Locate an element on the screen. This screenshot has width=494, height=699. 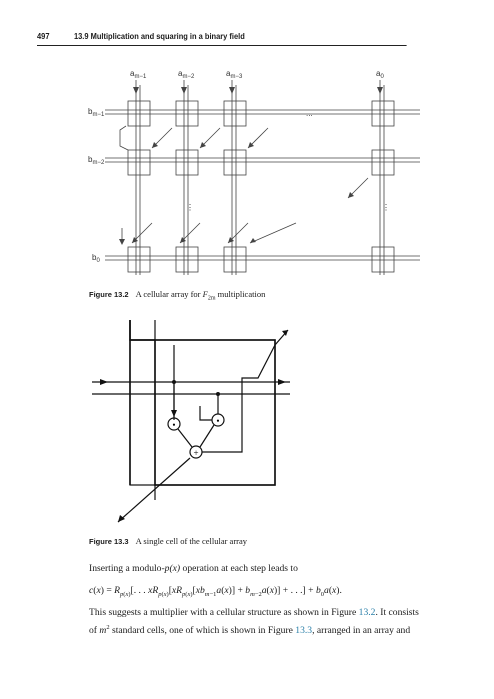
figure-link-13-2: 13.2 is located at coordinates (367, 612).